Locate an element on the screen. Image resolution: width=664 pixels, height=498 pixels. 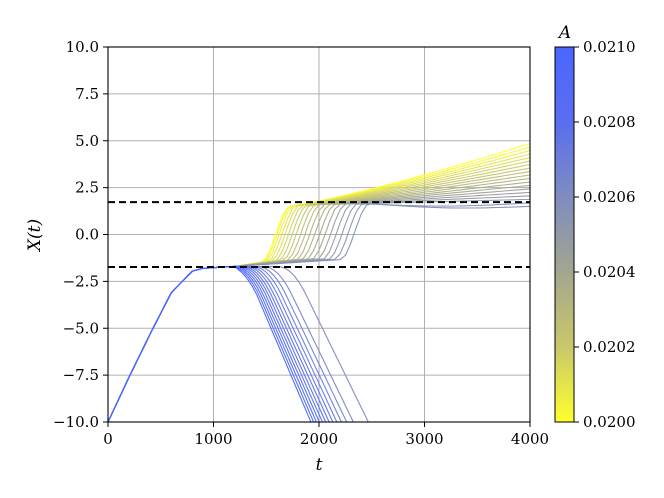
y-tick-label: 7.5 is located at coordinates (87, 94).